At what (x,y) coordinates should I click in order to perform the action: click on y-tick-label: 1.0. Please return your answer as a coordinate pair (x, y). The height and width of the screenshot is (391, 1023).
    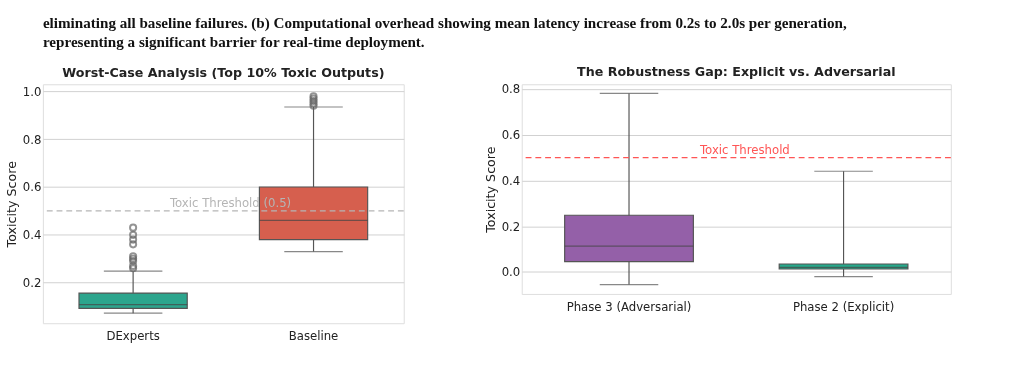
    Looking at the image, I should click on (32, 91).